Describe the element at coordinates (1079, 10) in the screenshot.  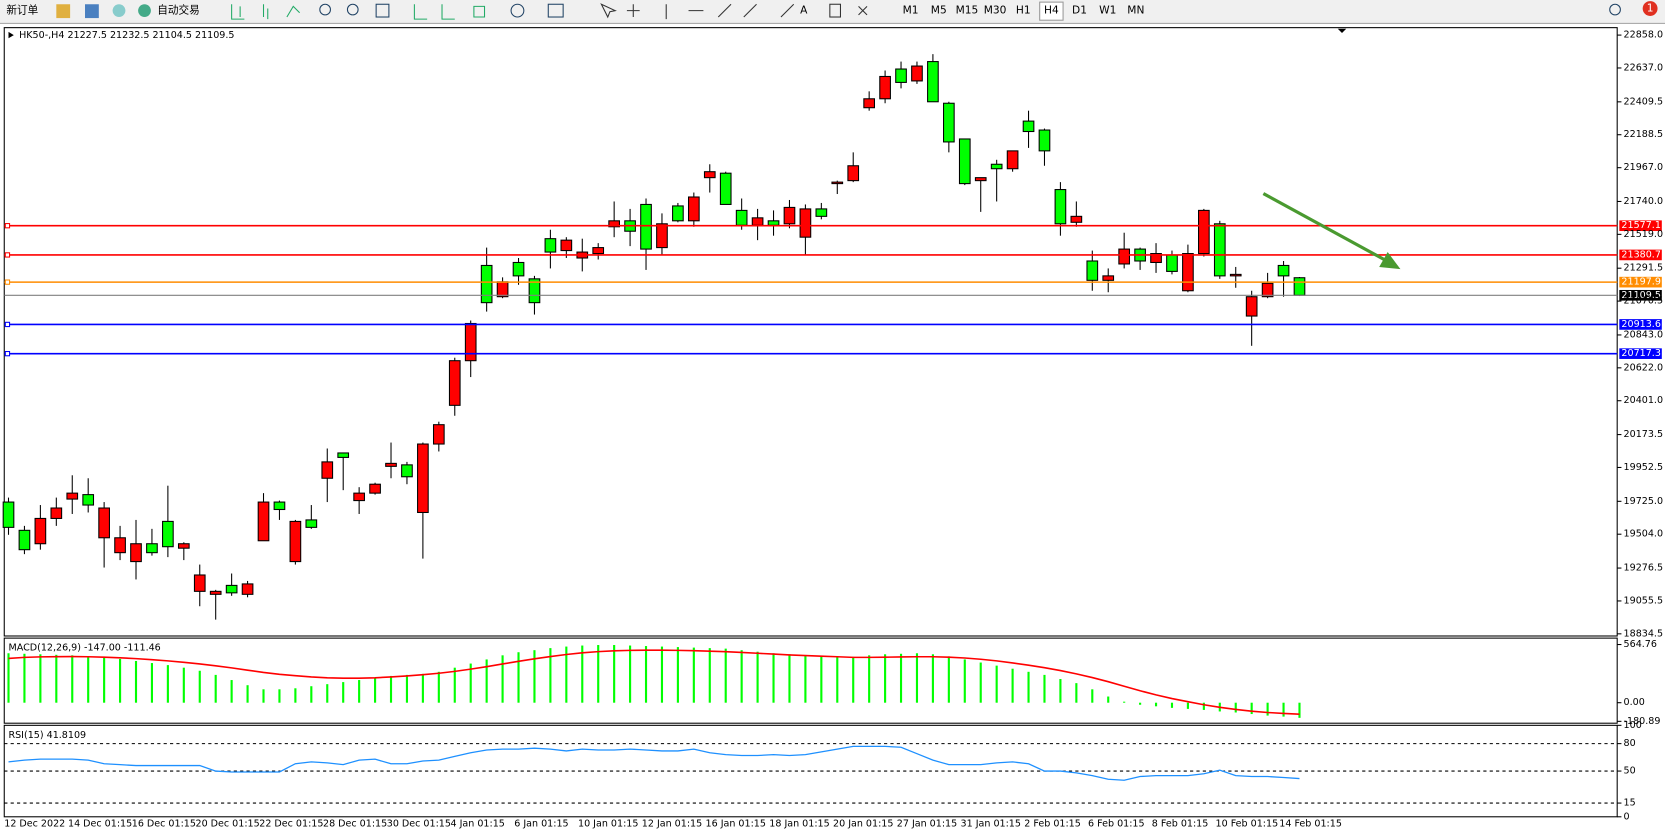
I see `timeframe-button: D1` at that location.